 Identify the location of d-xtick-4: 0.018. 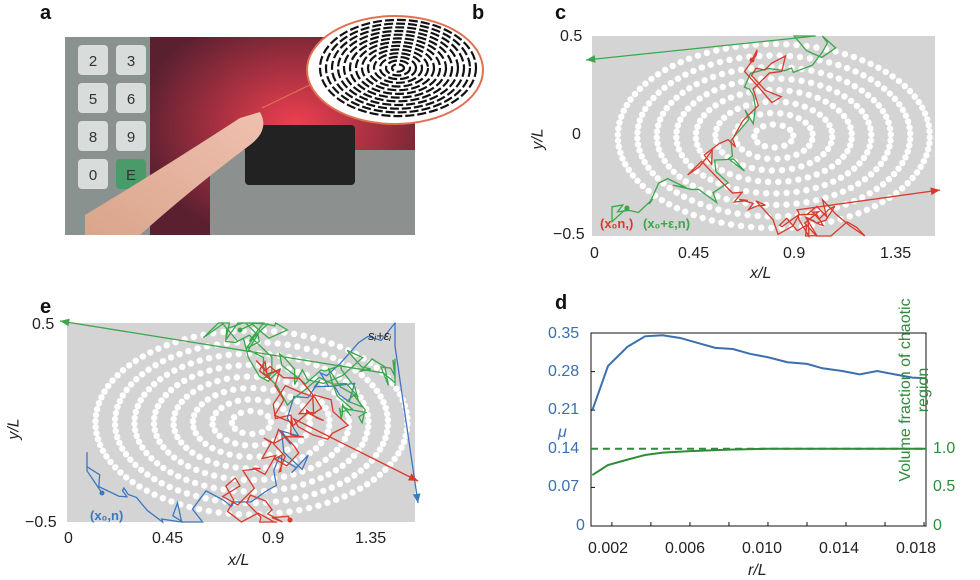
(916, 548).